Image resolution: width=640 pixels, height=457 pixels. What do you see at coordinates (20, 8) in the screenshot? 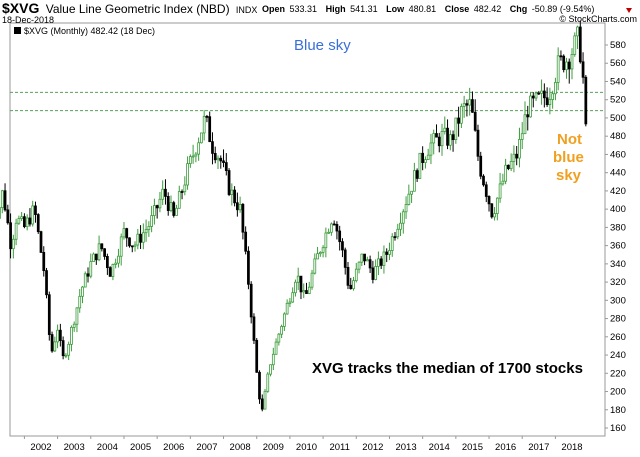
I see `symbol: $XVG` at bounding box center [20, 8].